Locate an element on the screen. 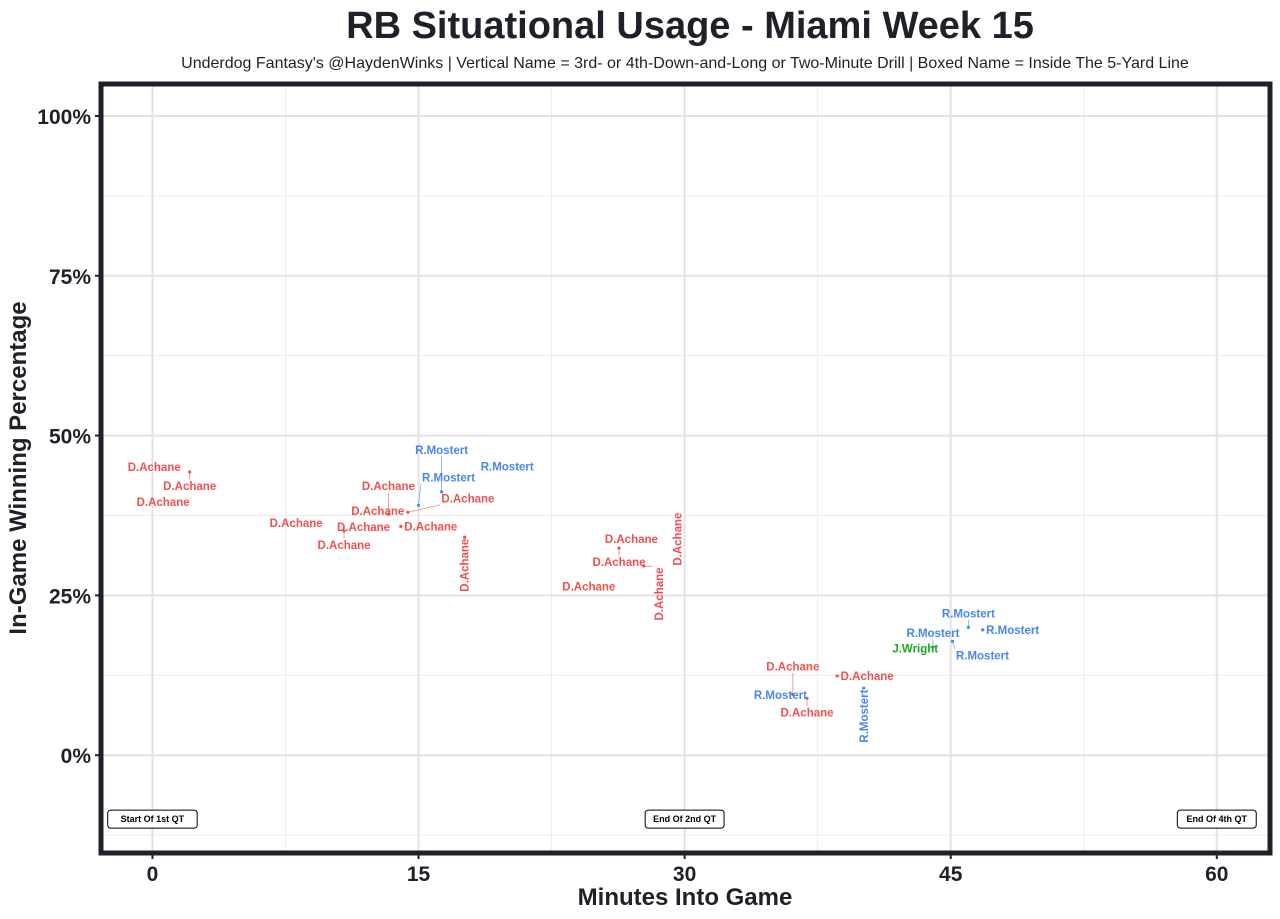 Image resolution: width=1280 pixels, height=919 pixels. x-tick-label: 30 is located at coordinates (684, 874).